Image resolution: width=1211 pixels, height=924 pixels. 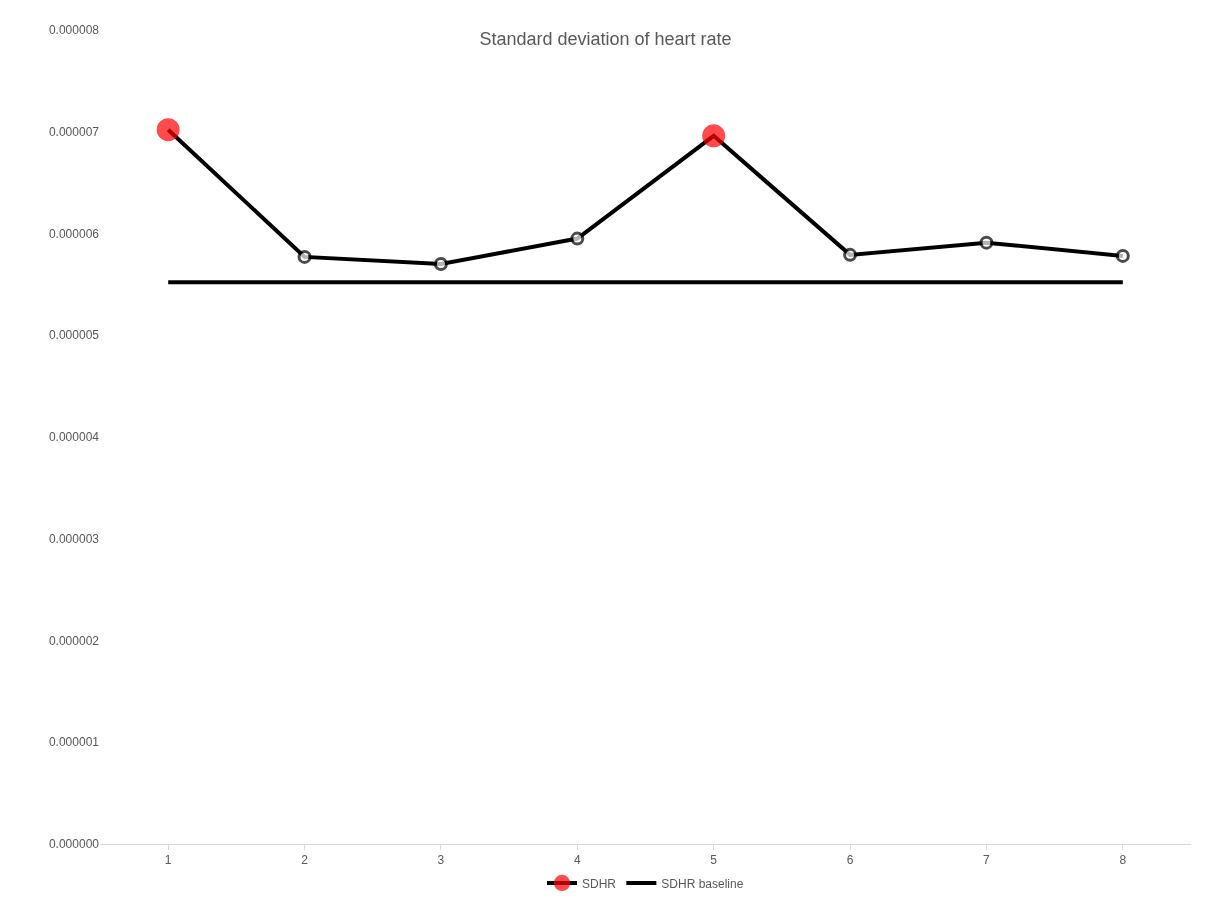 What do you see at coordinates (577, 860) in the screenshot?
I see `x-tick-label: 4` at bounding box center [577, 860].